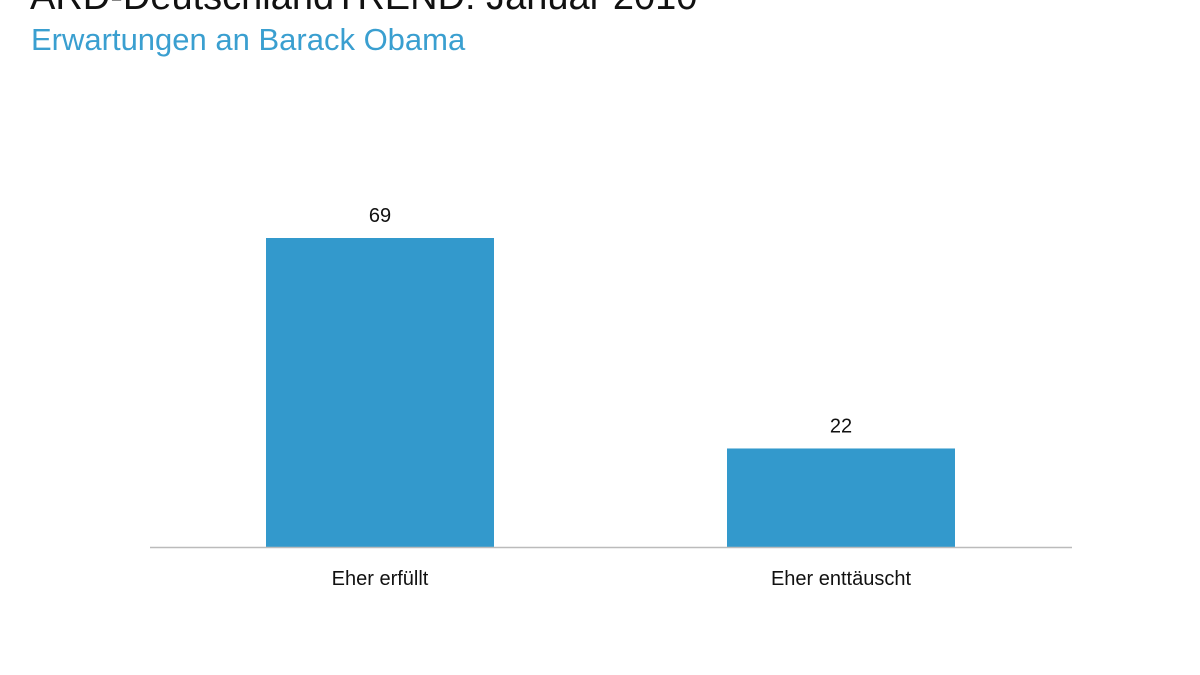 This screenshot has height=675, width=1200. What do you see at coordinates (248, 39) in the screenshot?
I see `chart-subtitle: Erwartungen an Barack Obama` at bounding box center [248, 39].